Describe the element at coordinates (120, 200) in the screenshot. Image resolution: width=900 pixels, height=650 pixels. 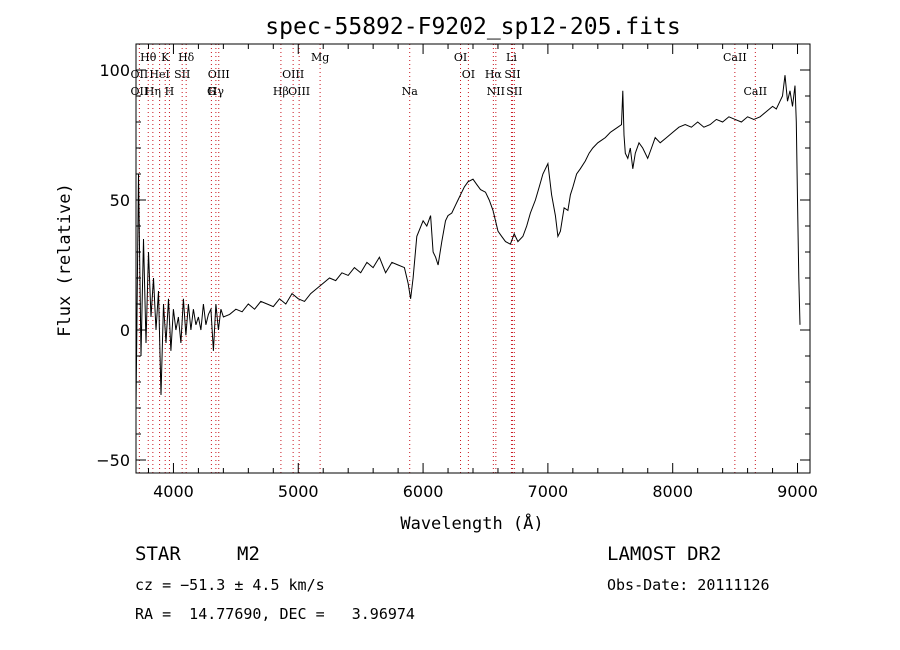
I see `y-tick-label: 50` at that location.